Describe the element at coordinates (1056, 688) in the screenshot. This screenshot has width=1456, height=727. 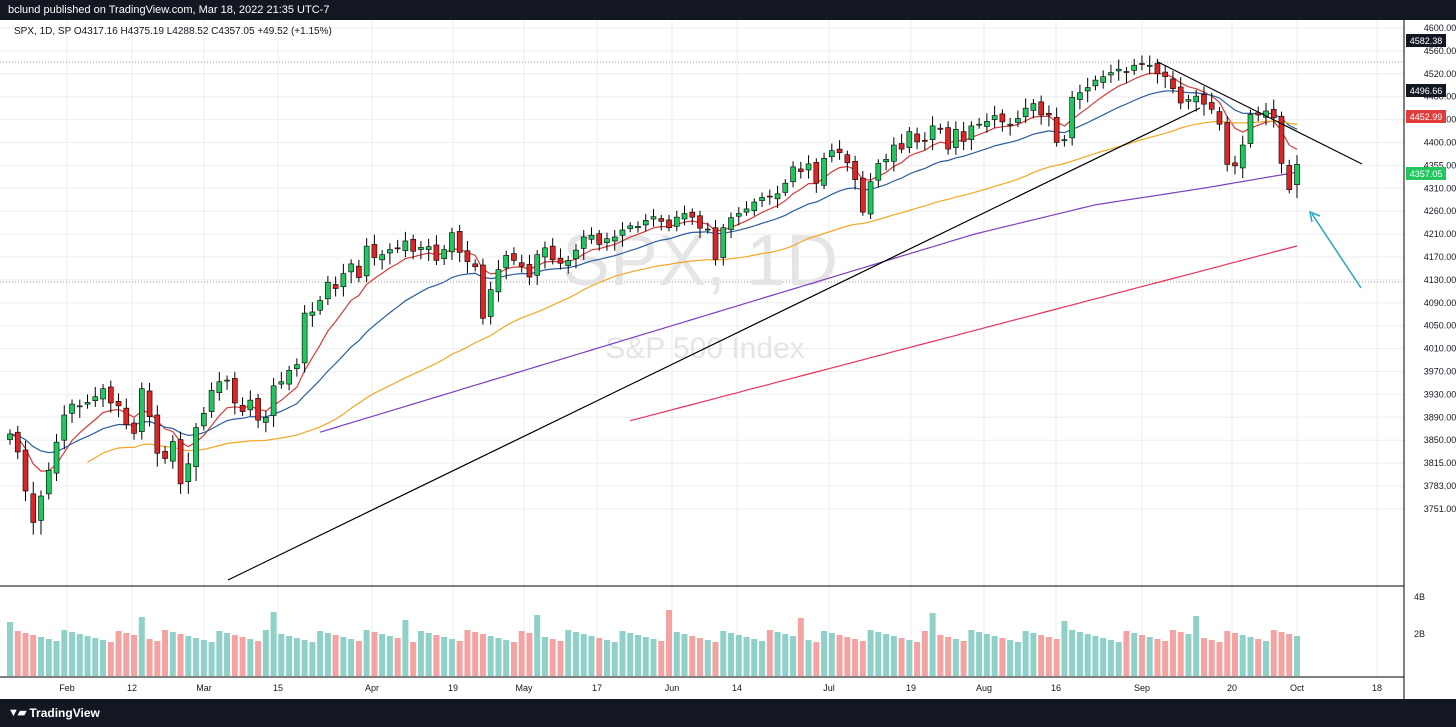
I see `time-tick-label: 16` at that location.